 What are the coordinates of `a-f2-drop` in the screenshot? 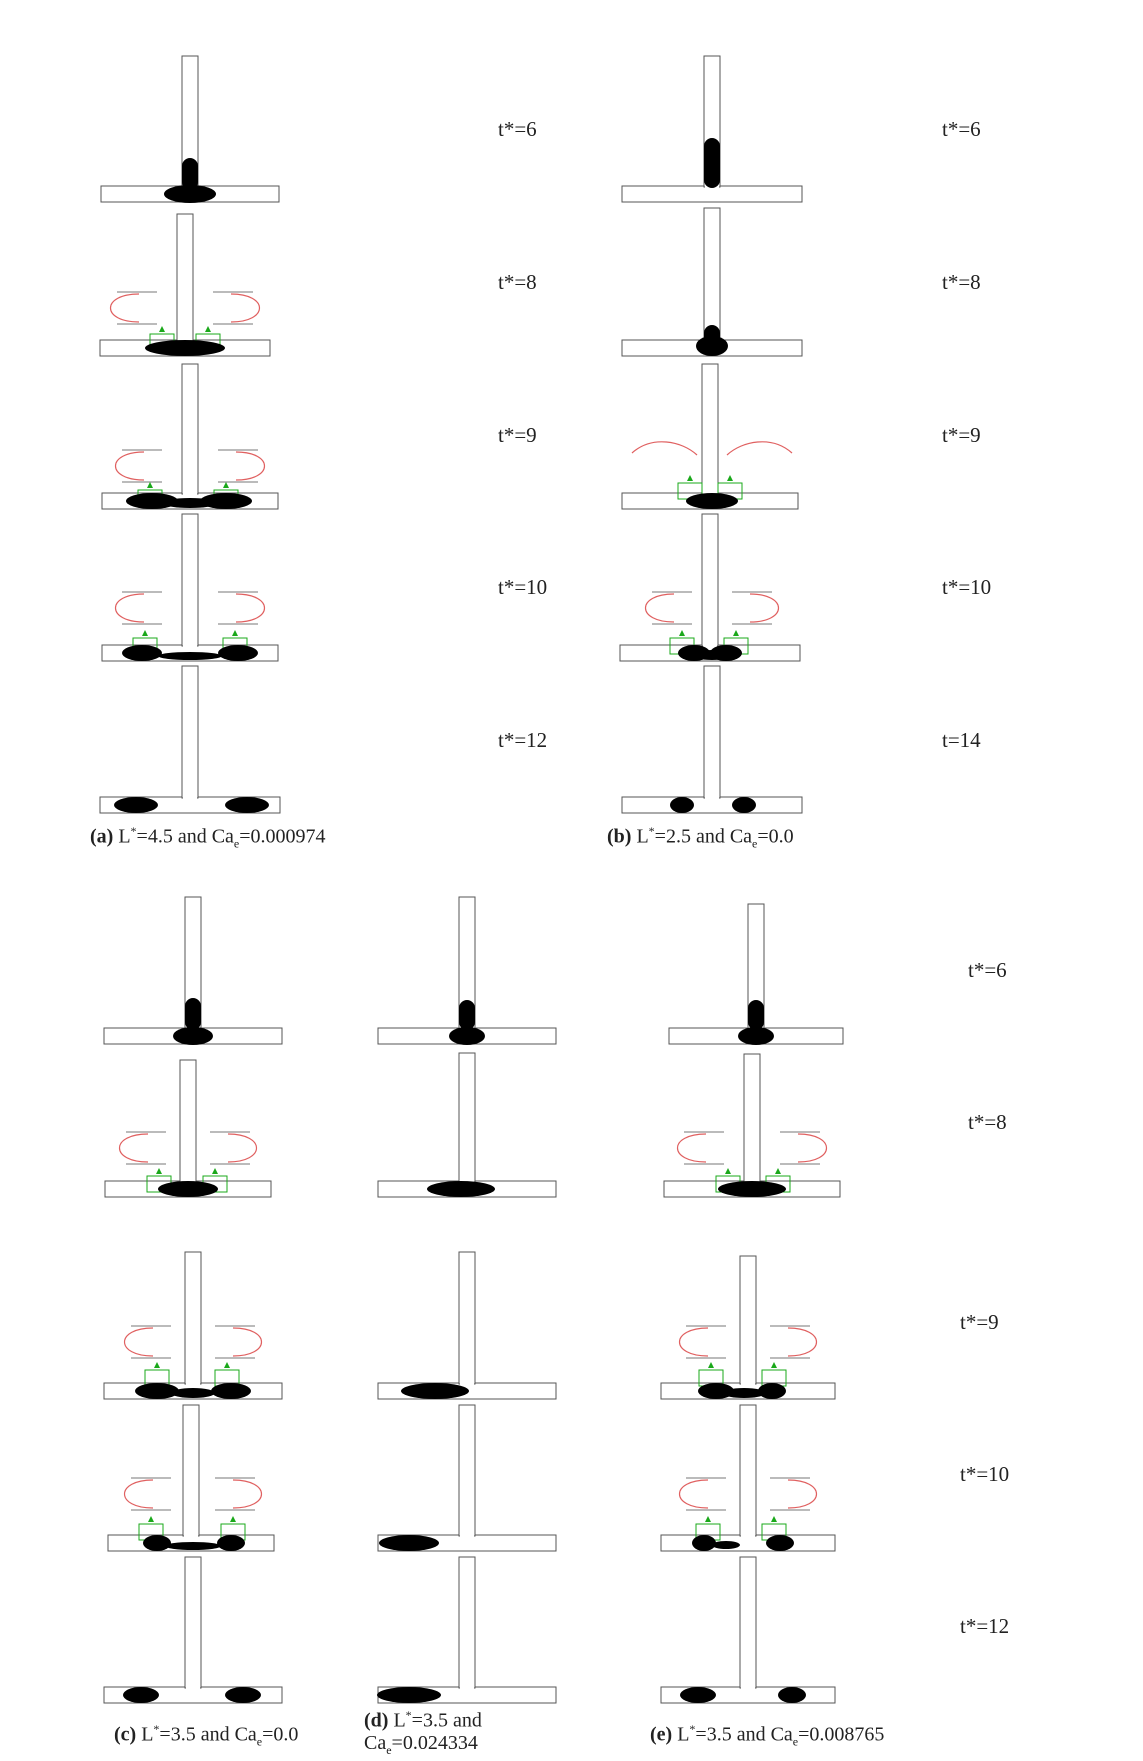 It's located at (185, 348).